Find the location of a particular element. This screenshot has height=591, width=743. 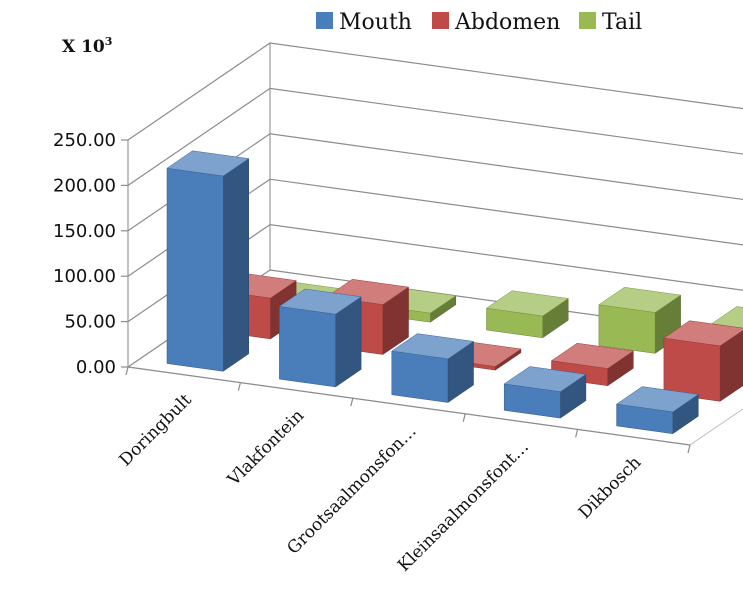

y-tick-label: 200.00 is located at coordinates (84, 185).